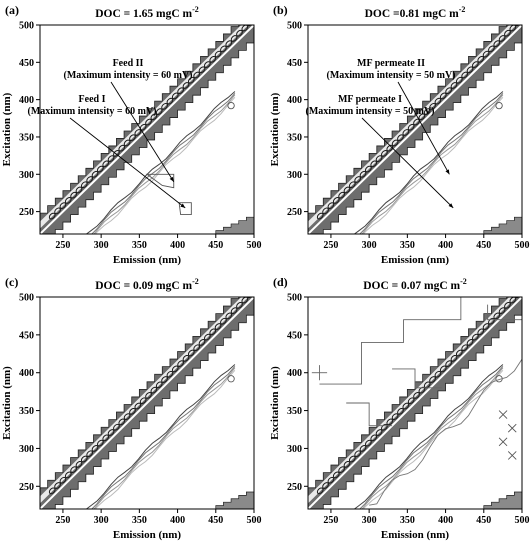 Image resolution: width=531 pixels, height=555 pixels. What do you see at coordinates (370, 99) in the screenshot?
I see `annotation-name: MF permeate I` at bounding box center [370, 99].